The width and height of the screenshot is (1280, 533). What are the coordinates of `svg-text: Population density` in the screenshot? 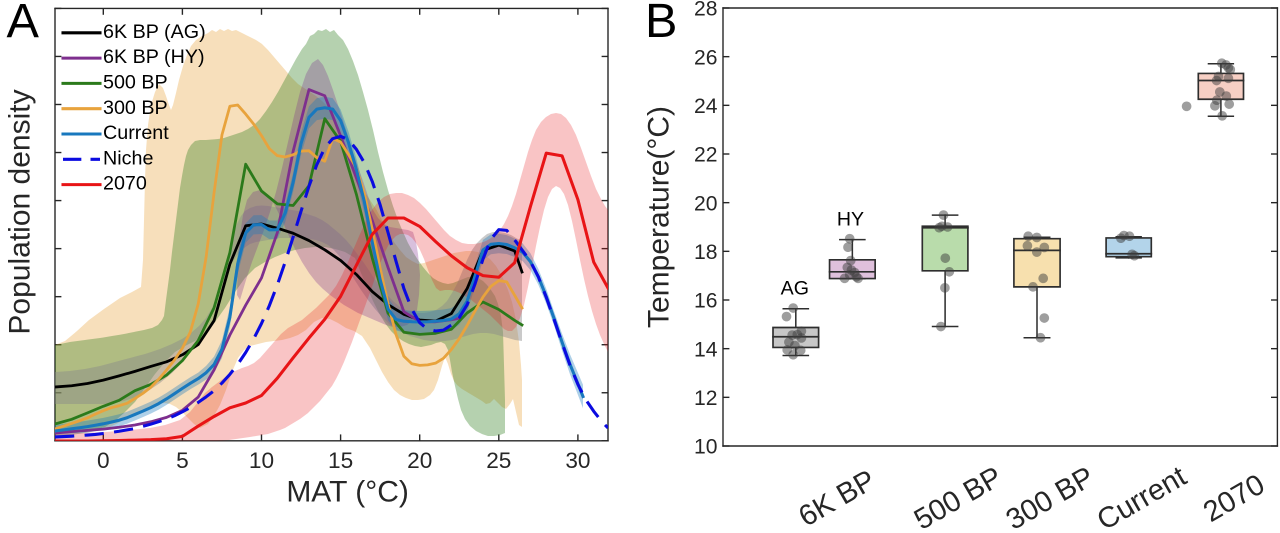 It's located at (19, 211).